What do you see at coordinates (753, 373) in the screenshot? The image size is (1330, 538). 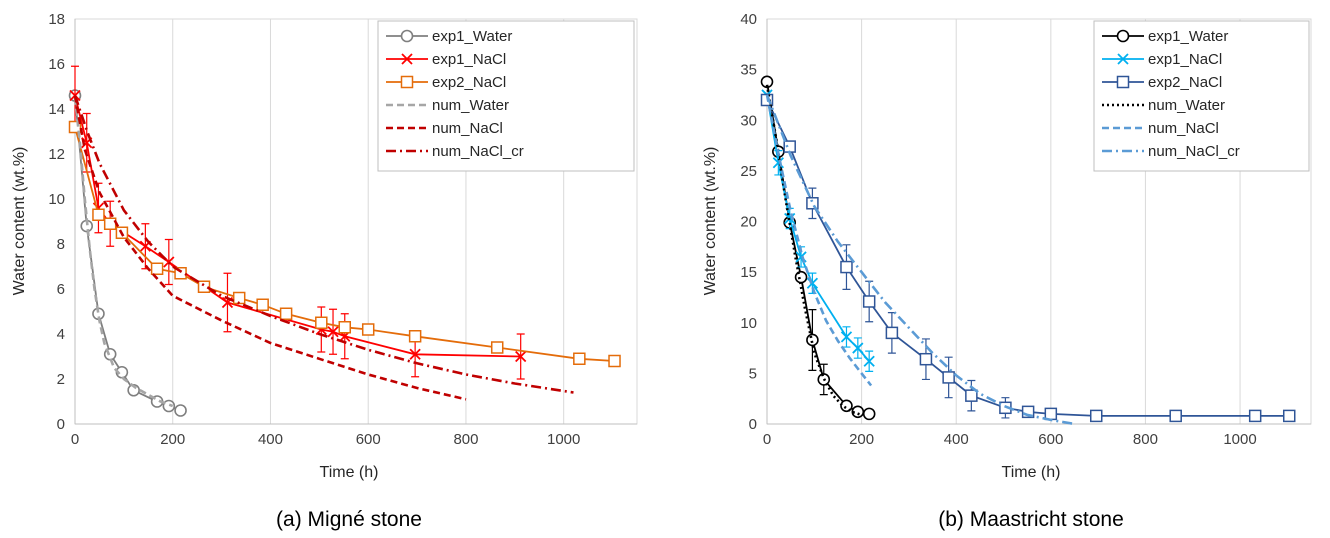 I see `y-tick-label: 5` at bounding box center [753, 373].